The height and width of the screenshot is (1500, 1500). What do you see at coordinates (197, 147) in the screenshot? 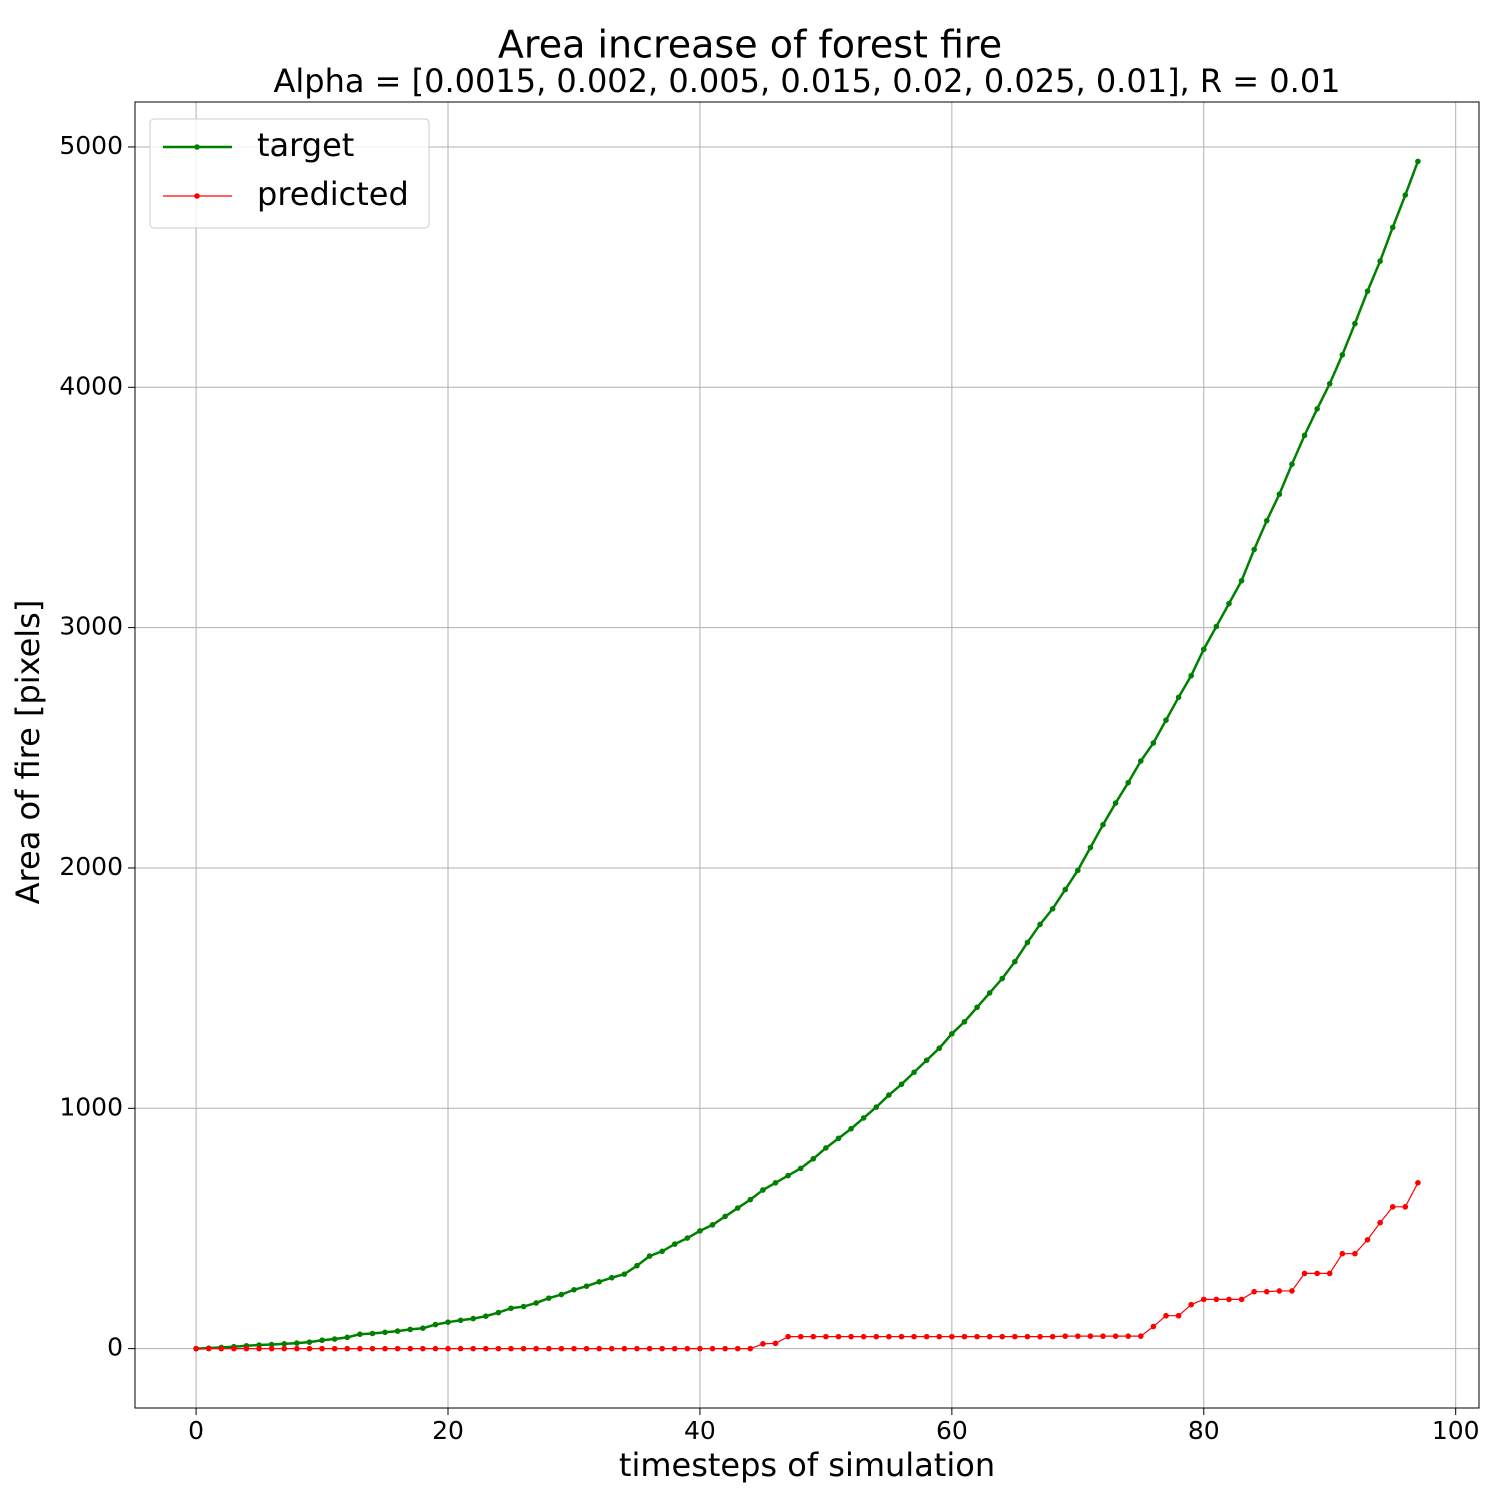
I see `legend-marker` at bounding box center [197, 147].